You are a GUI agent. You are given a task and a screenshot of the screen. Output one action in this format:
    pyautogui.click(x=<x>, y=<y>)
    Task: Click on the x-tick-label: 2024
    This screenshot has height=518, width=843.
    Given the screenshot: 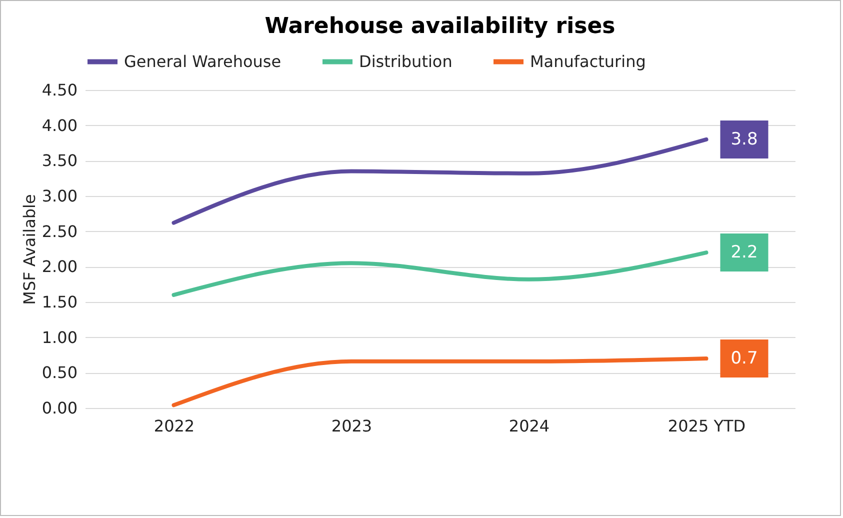 What is the action you would take?
    pyautogui.click(x=529, y=426)
    